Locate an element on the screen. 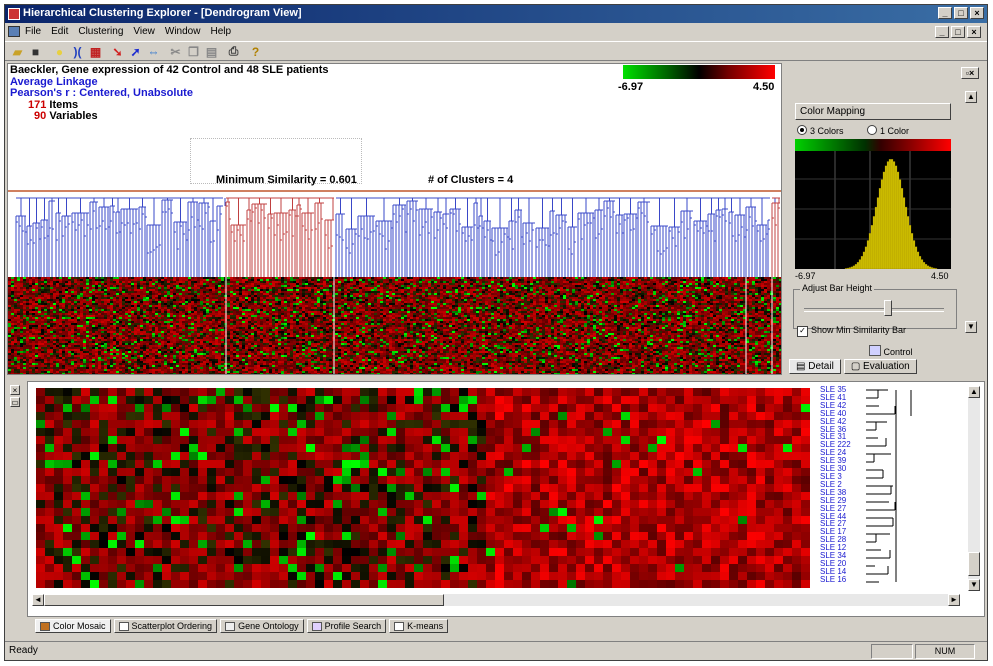 The height and width of the screenshot is (666, 993). menu-clustering: Clustering is located at coordinates (100, 31).